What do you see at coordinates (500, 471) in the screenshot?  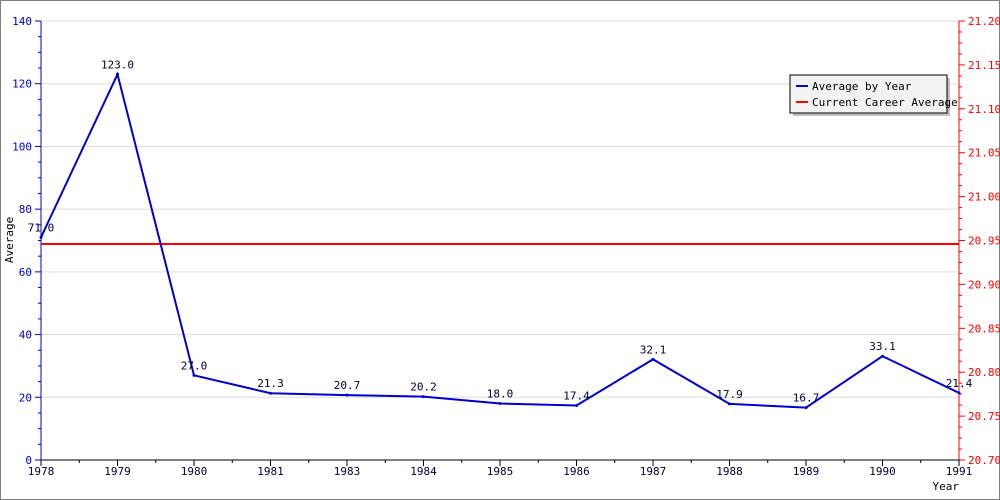 I see `x-tick-label: 1985` at bounding box center [500, 471].